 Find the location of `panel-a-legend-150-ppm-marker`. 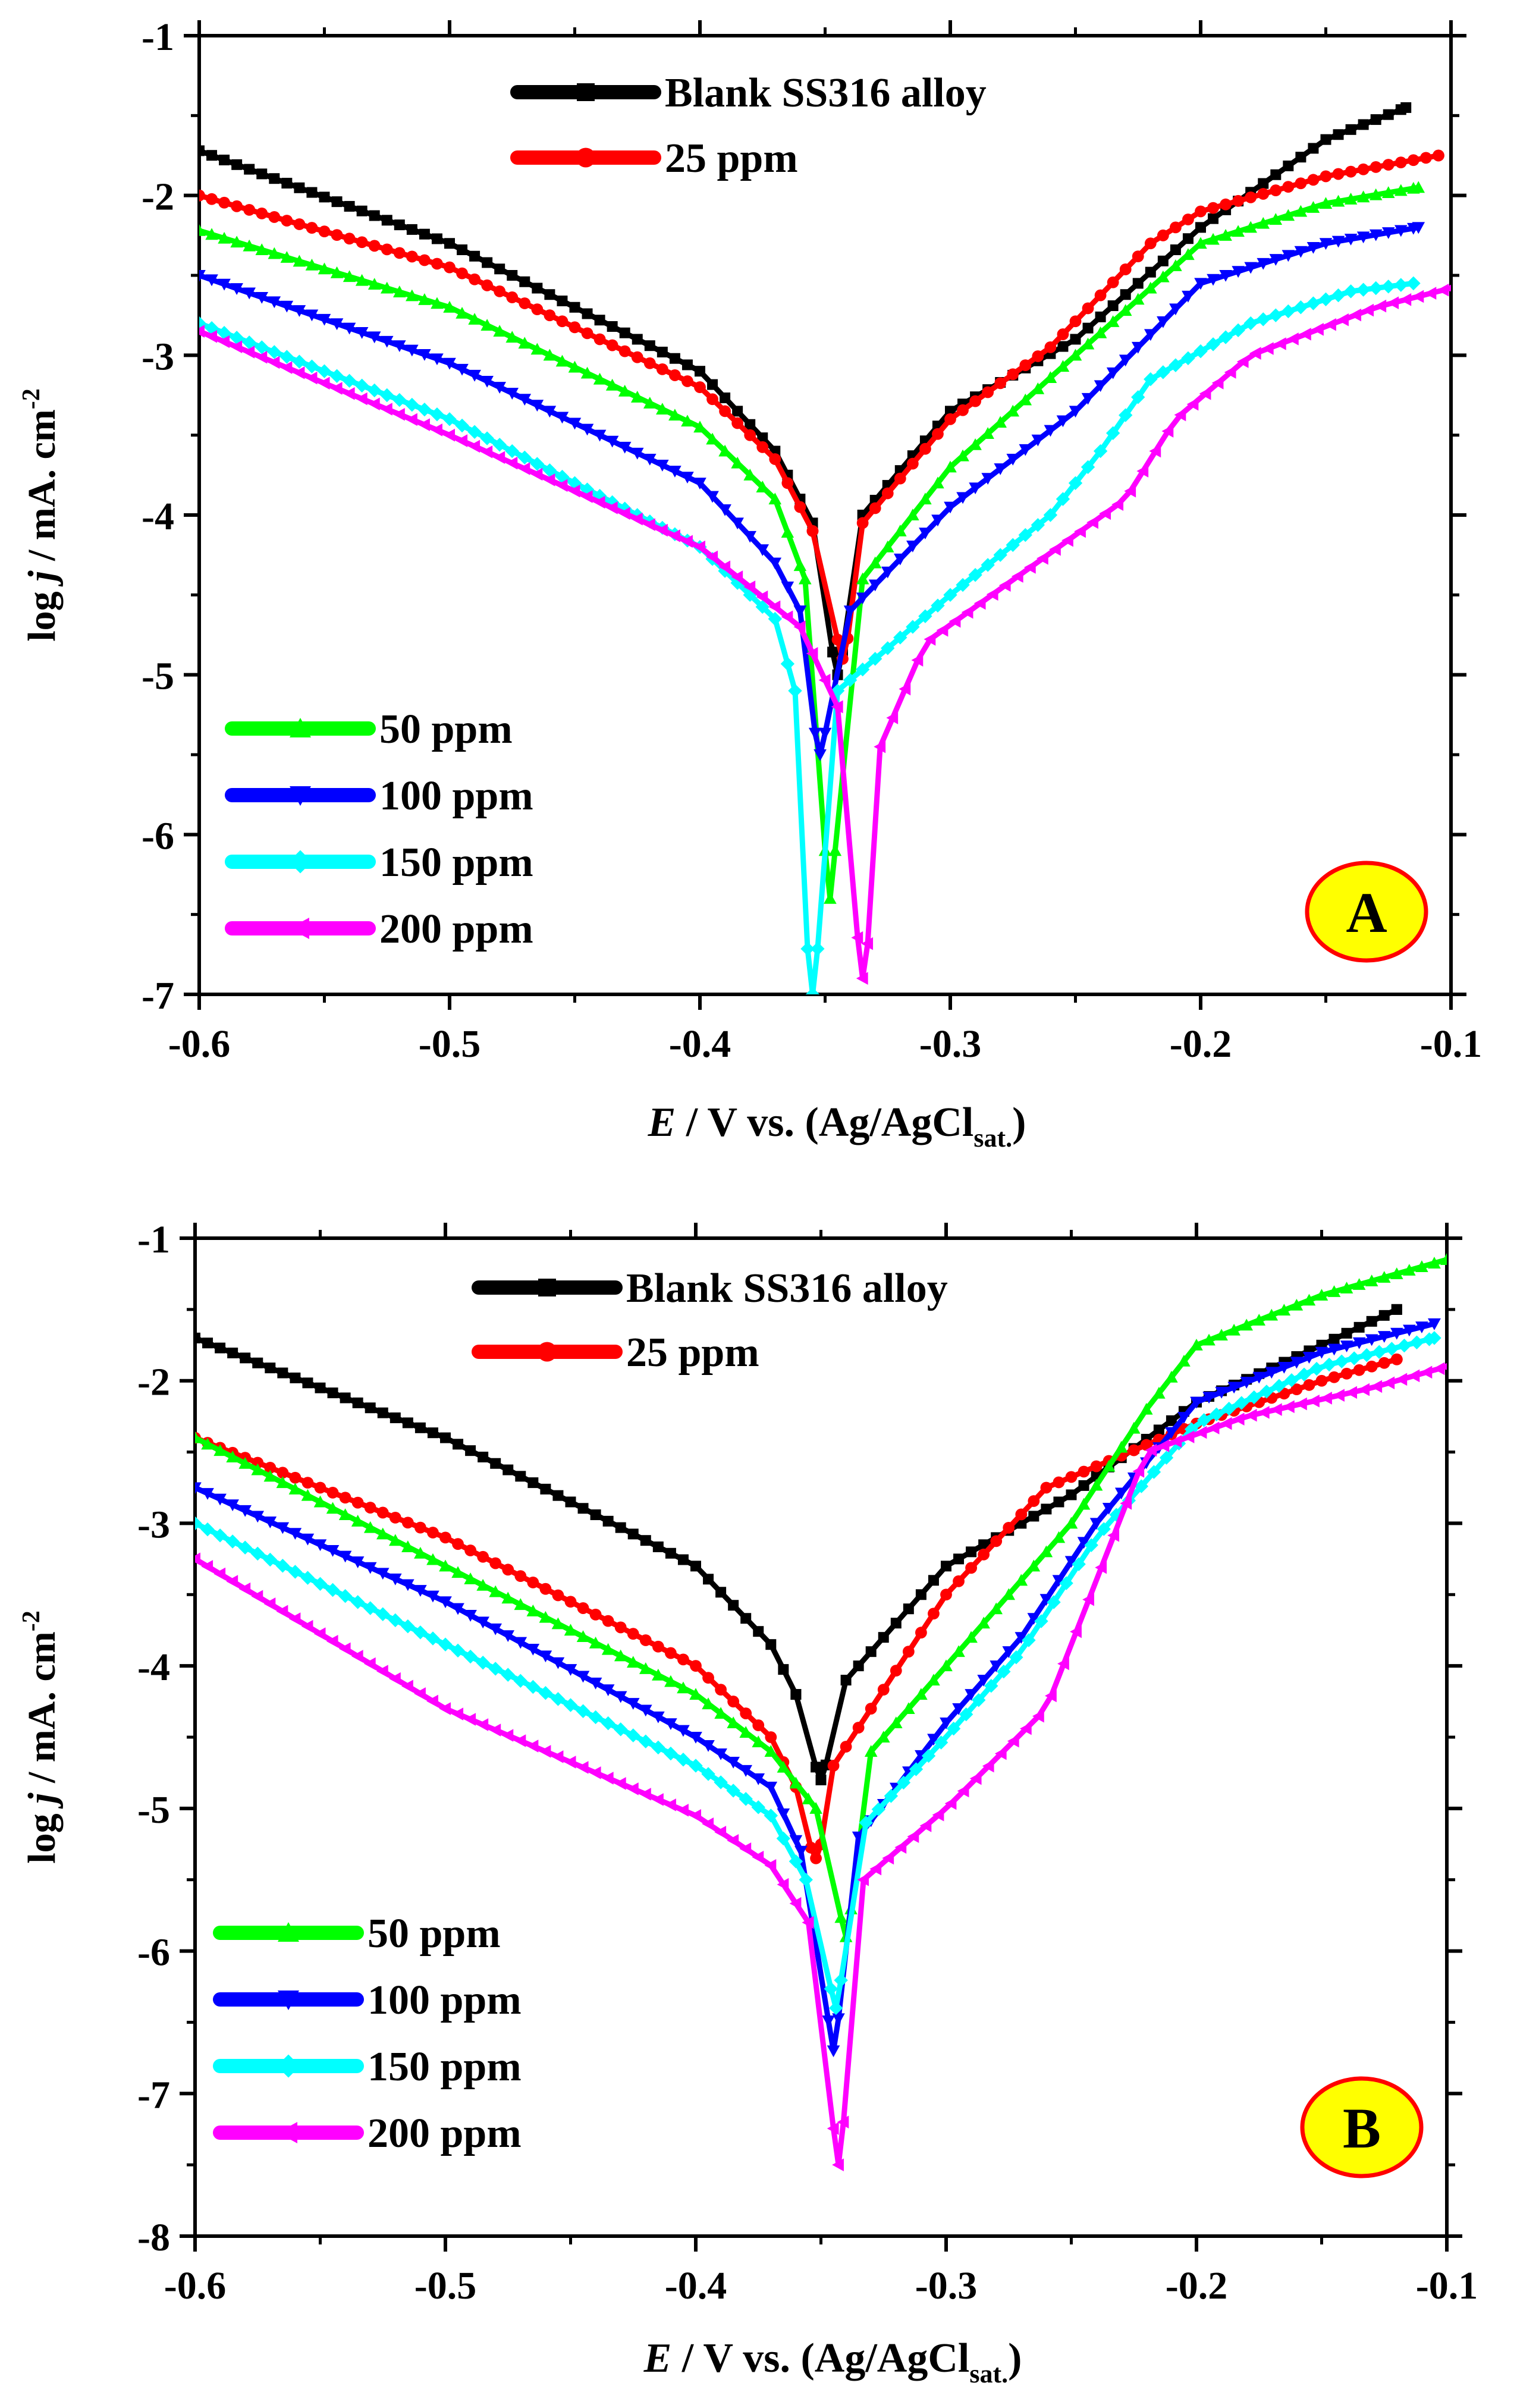

panel-a-legend-150-ppm-marker is located at coordinates (300, 862).